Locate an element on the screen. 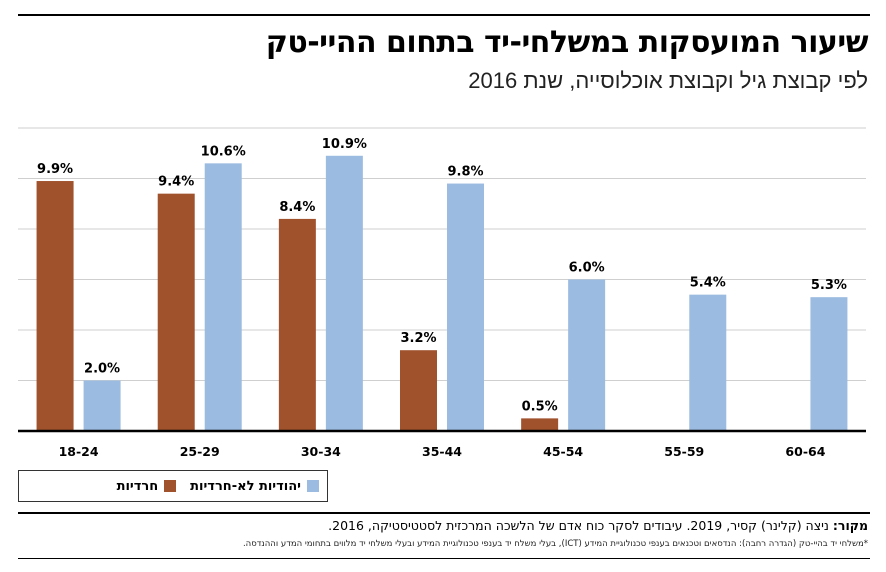 This screenshot has width=886, height=572. x-tick-label-55-59: 55-59 is located at coordinates (684, 451).